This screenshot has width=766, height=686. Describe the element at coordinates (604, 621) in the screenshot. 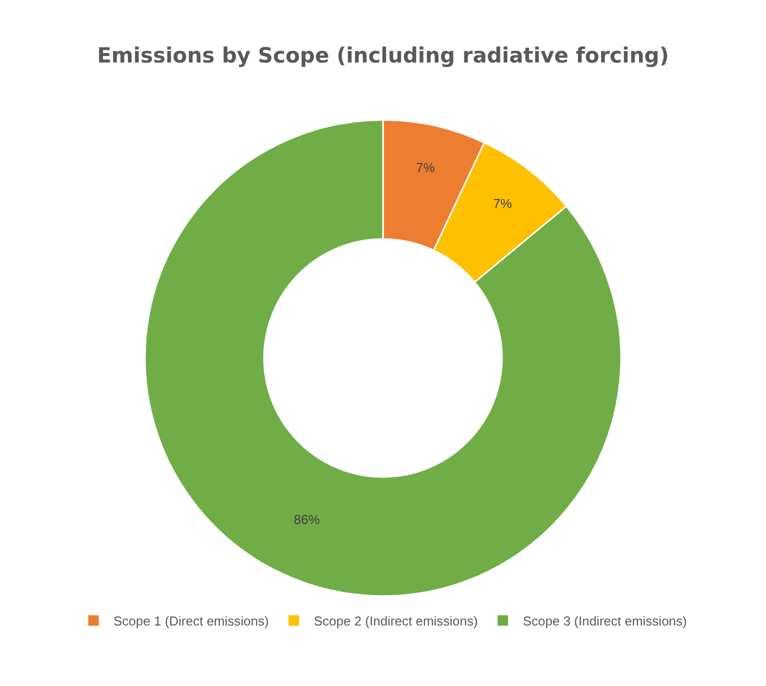

I see `legend-label: Scope 3 (Indirect emissions)` at that location.